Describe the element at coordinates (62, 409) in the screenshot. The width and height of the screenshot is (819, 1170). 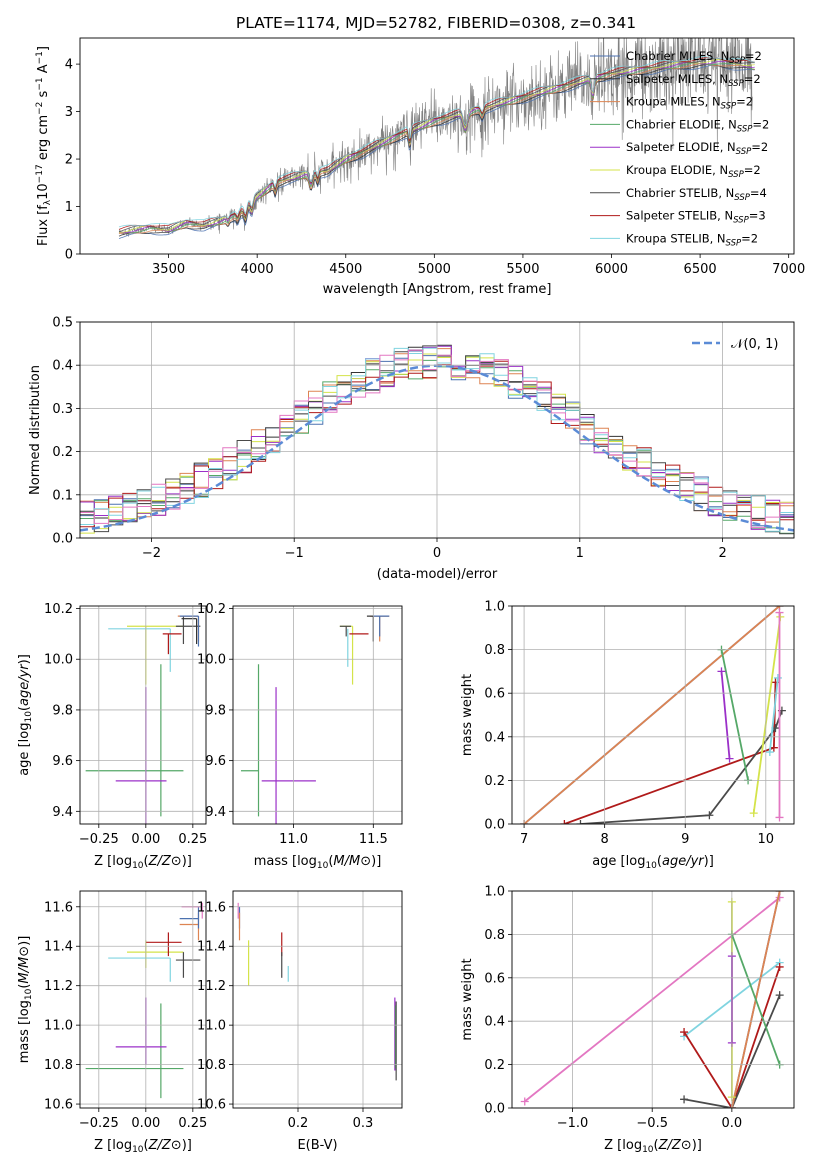
I see `y-tick-label: 0.3` at that location.